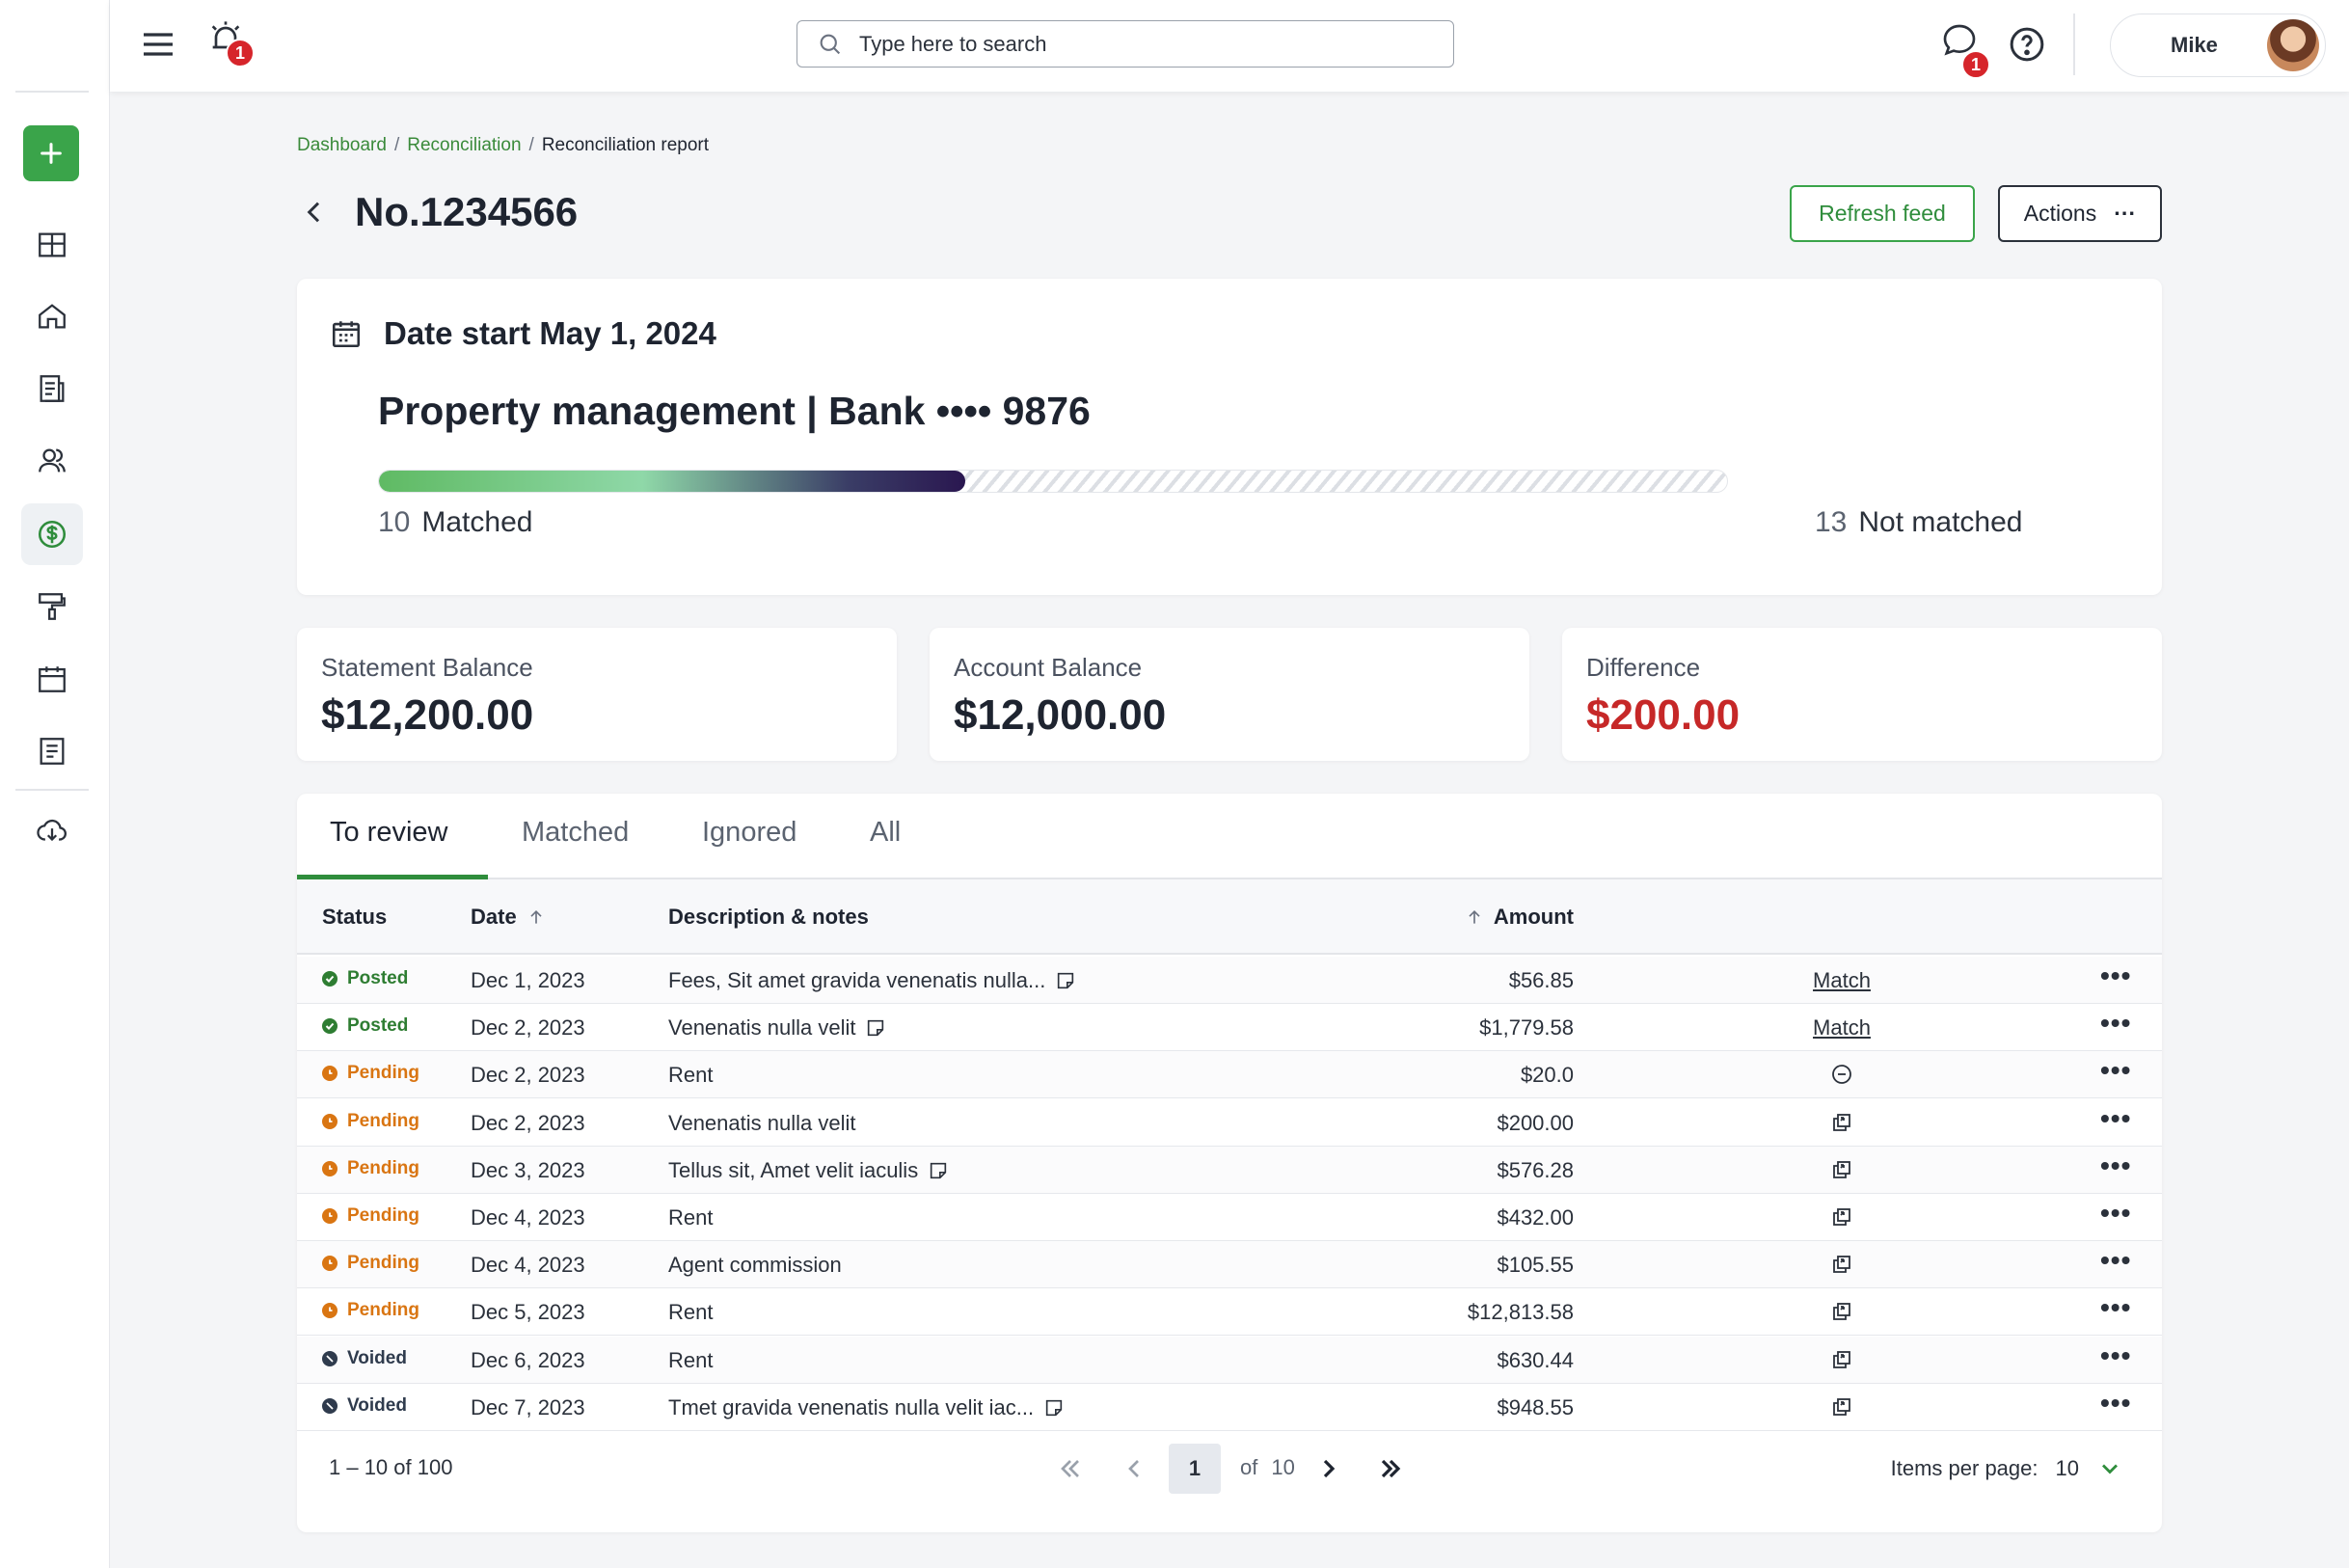  Describe the element at coordinates (749, 833) in the screenshot. I see `tab-ignored: Ignored` at that location.